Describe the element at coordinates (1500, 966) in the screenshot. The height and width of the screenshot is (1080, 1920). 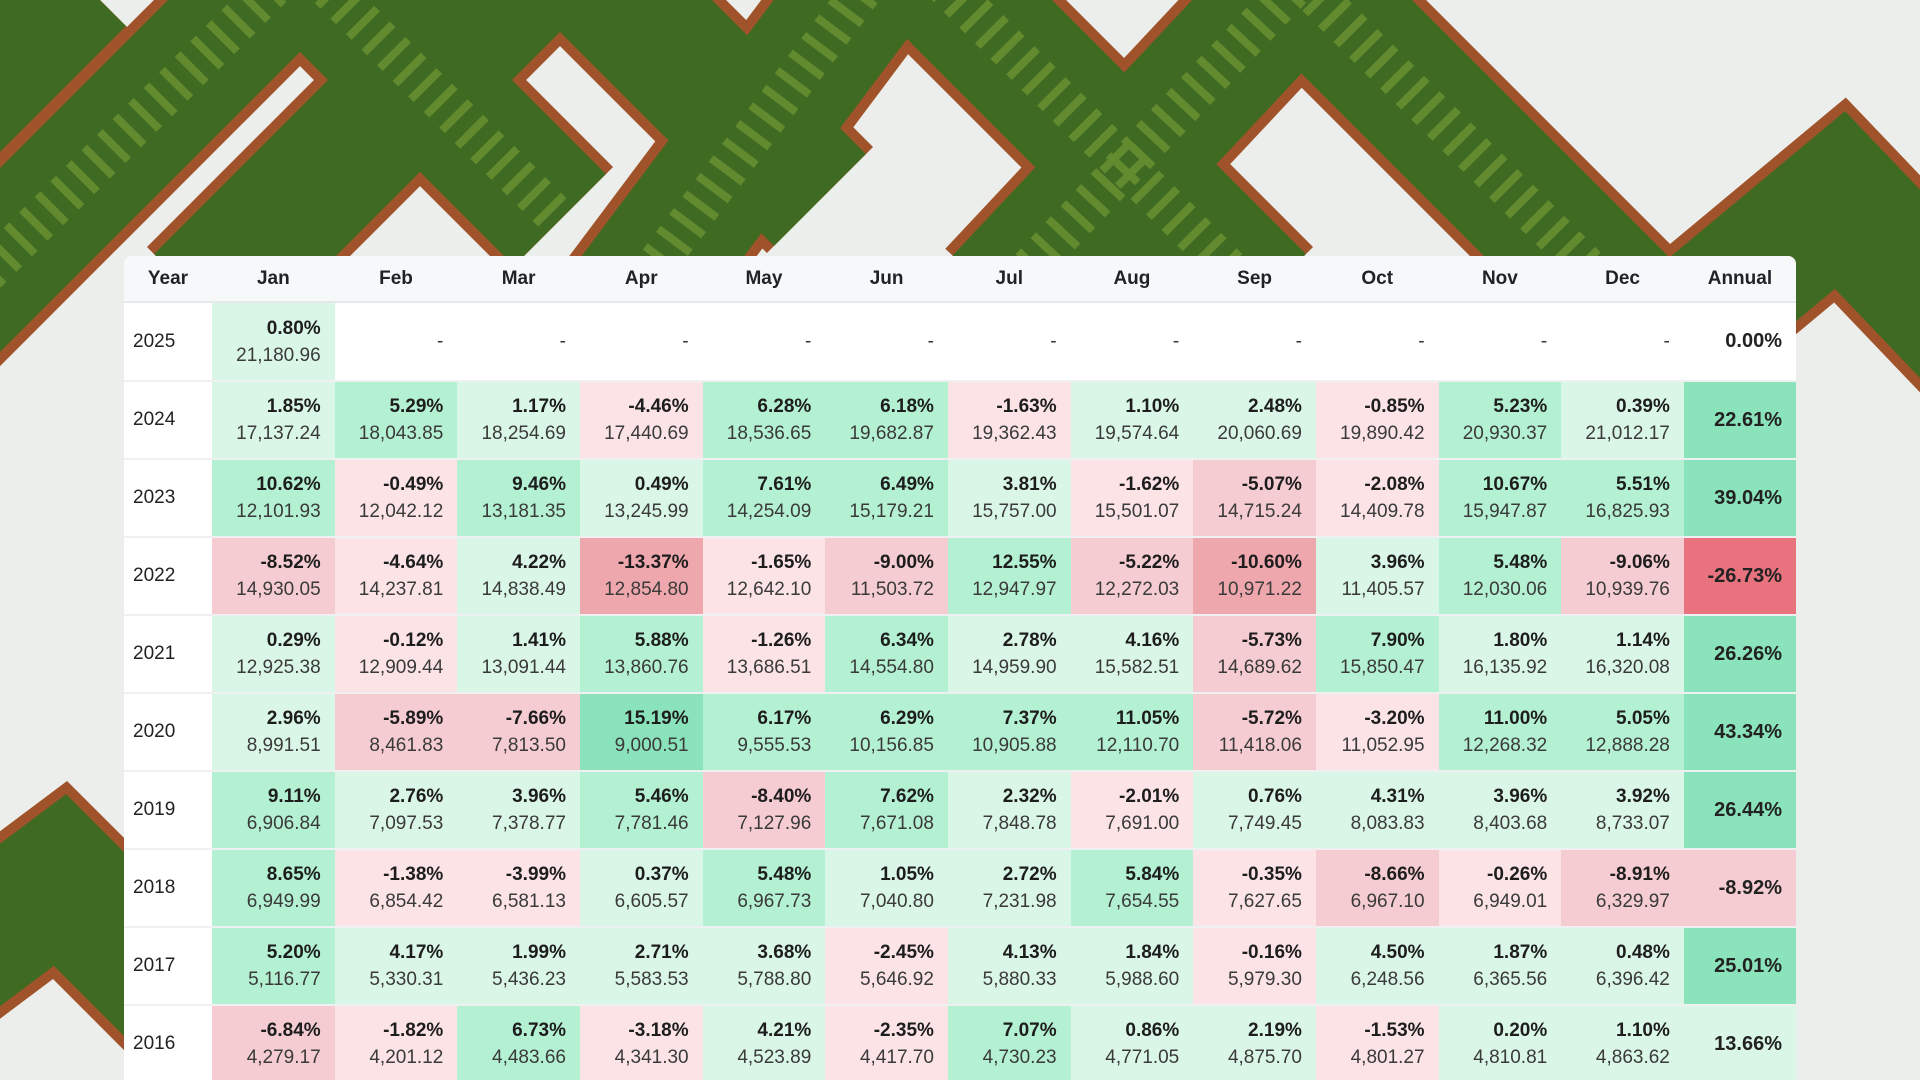
I see `month-return-cell: 1.87% 6,365.56` at that location.